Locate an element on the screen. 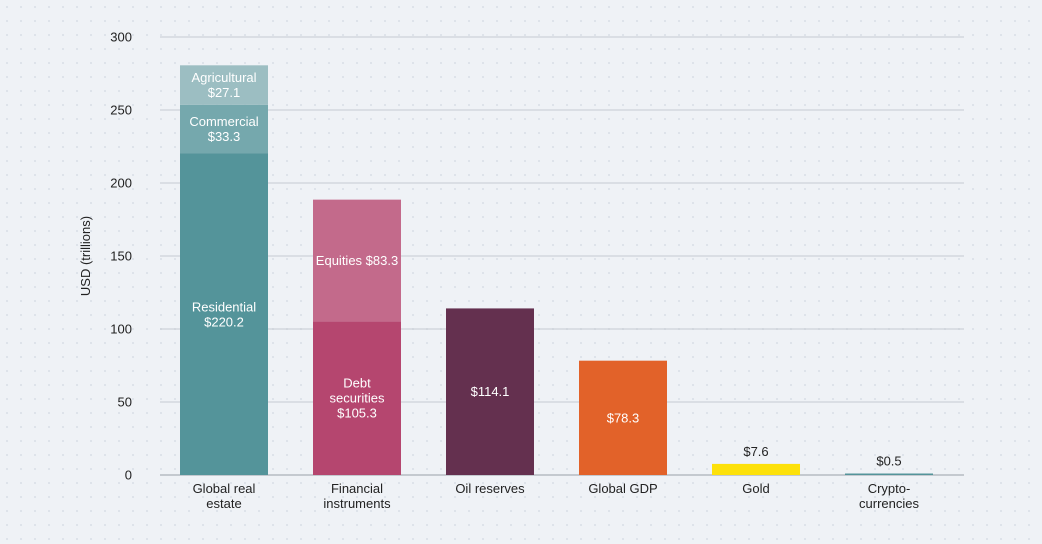 The width and height of the screenshot is (1042, 544). data-label: Equities $83.3 is located at coordinates (357, 260).